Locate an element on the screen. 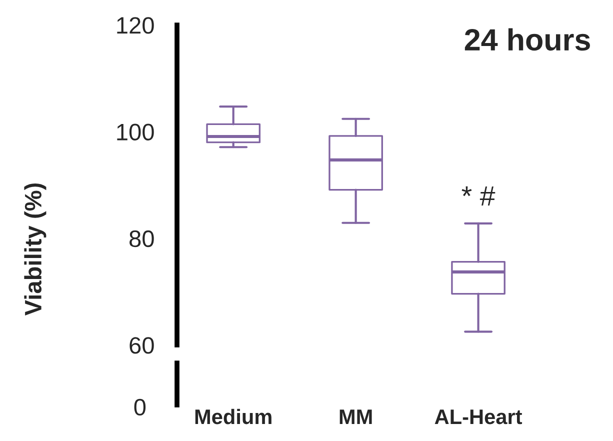 This screenshot has width=613, height=441. y-tick-label: 100 is located at coordinates (135, 132).